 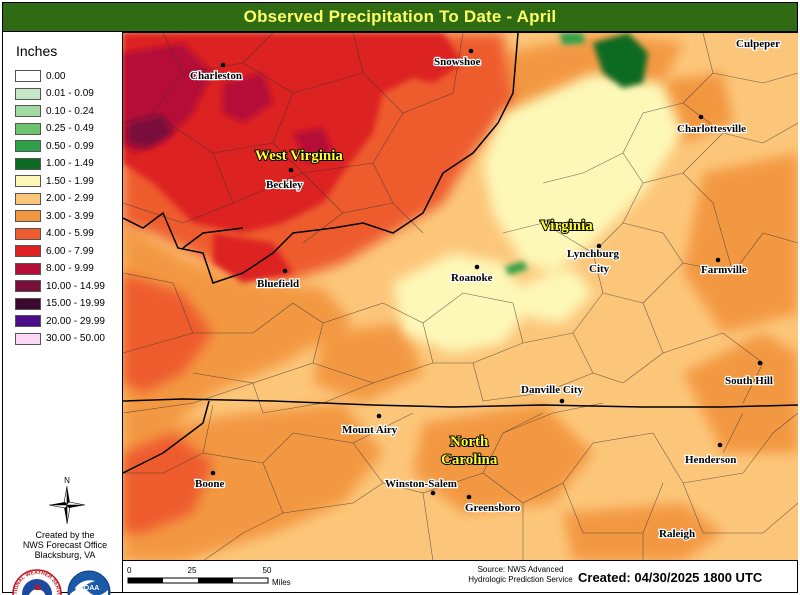 I want to click on legend-label: 0.50 - 0.99, so click(x=70, y=146).